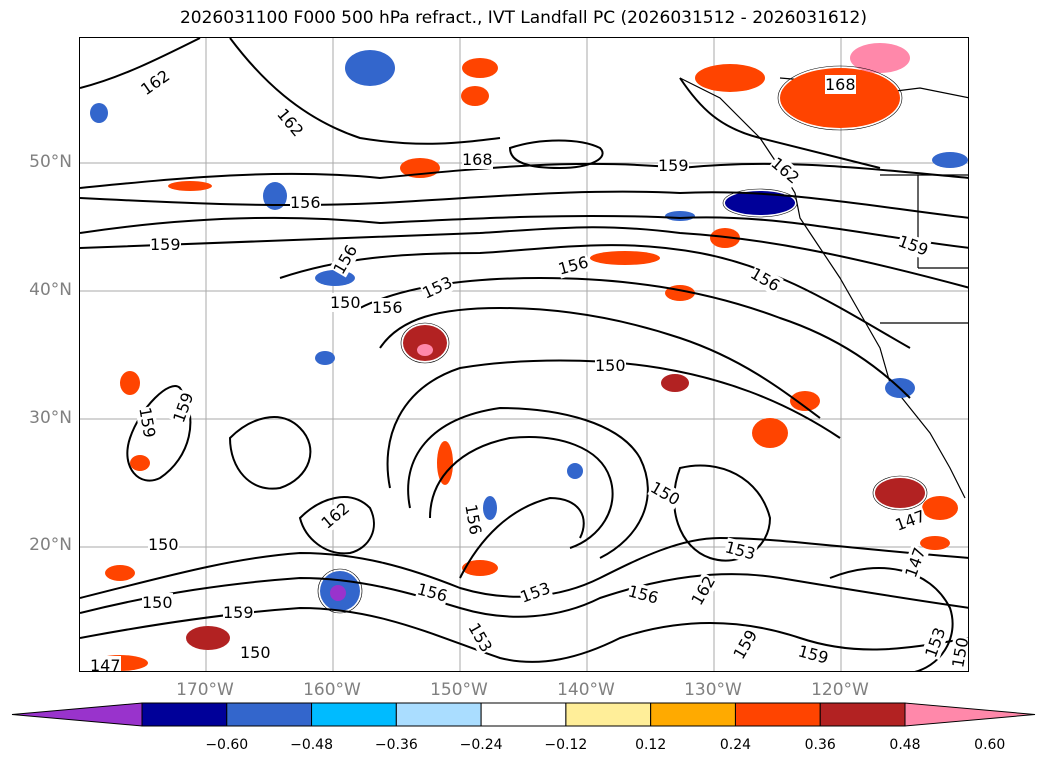 This screenshot has height=765, width=1047. I want to click on colorbar, so click(523, 732).